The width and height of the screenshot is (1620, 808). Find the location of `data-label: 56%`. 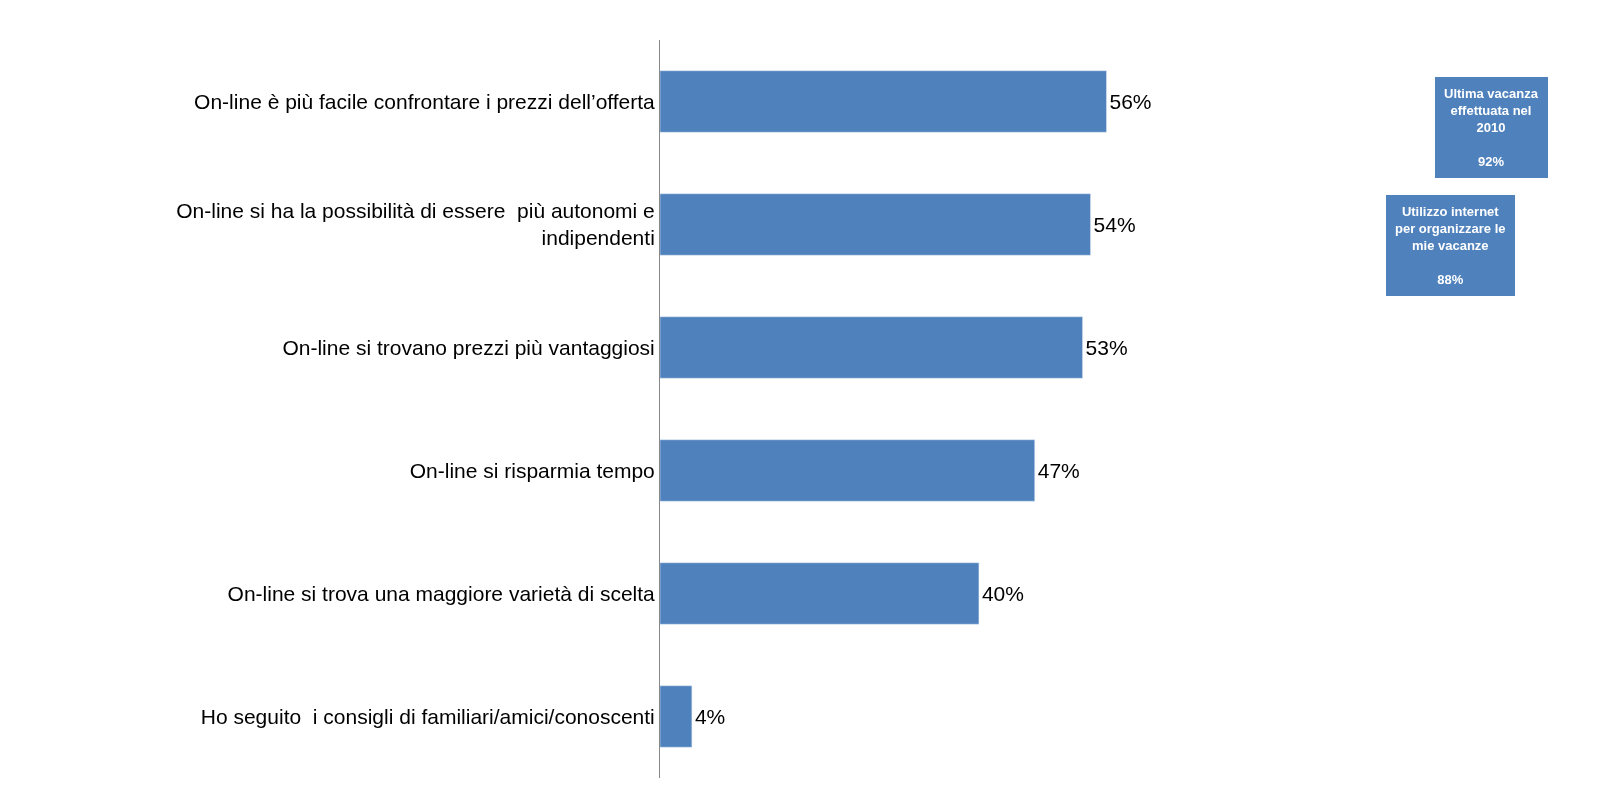

data-label: 56% is located at coordinates (1130, 101).